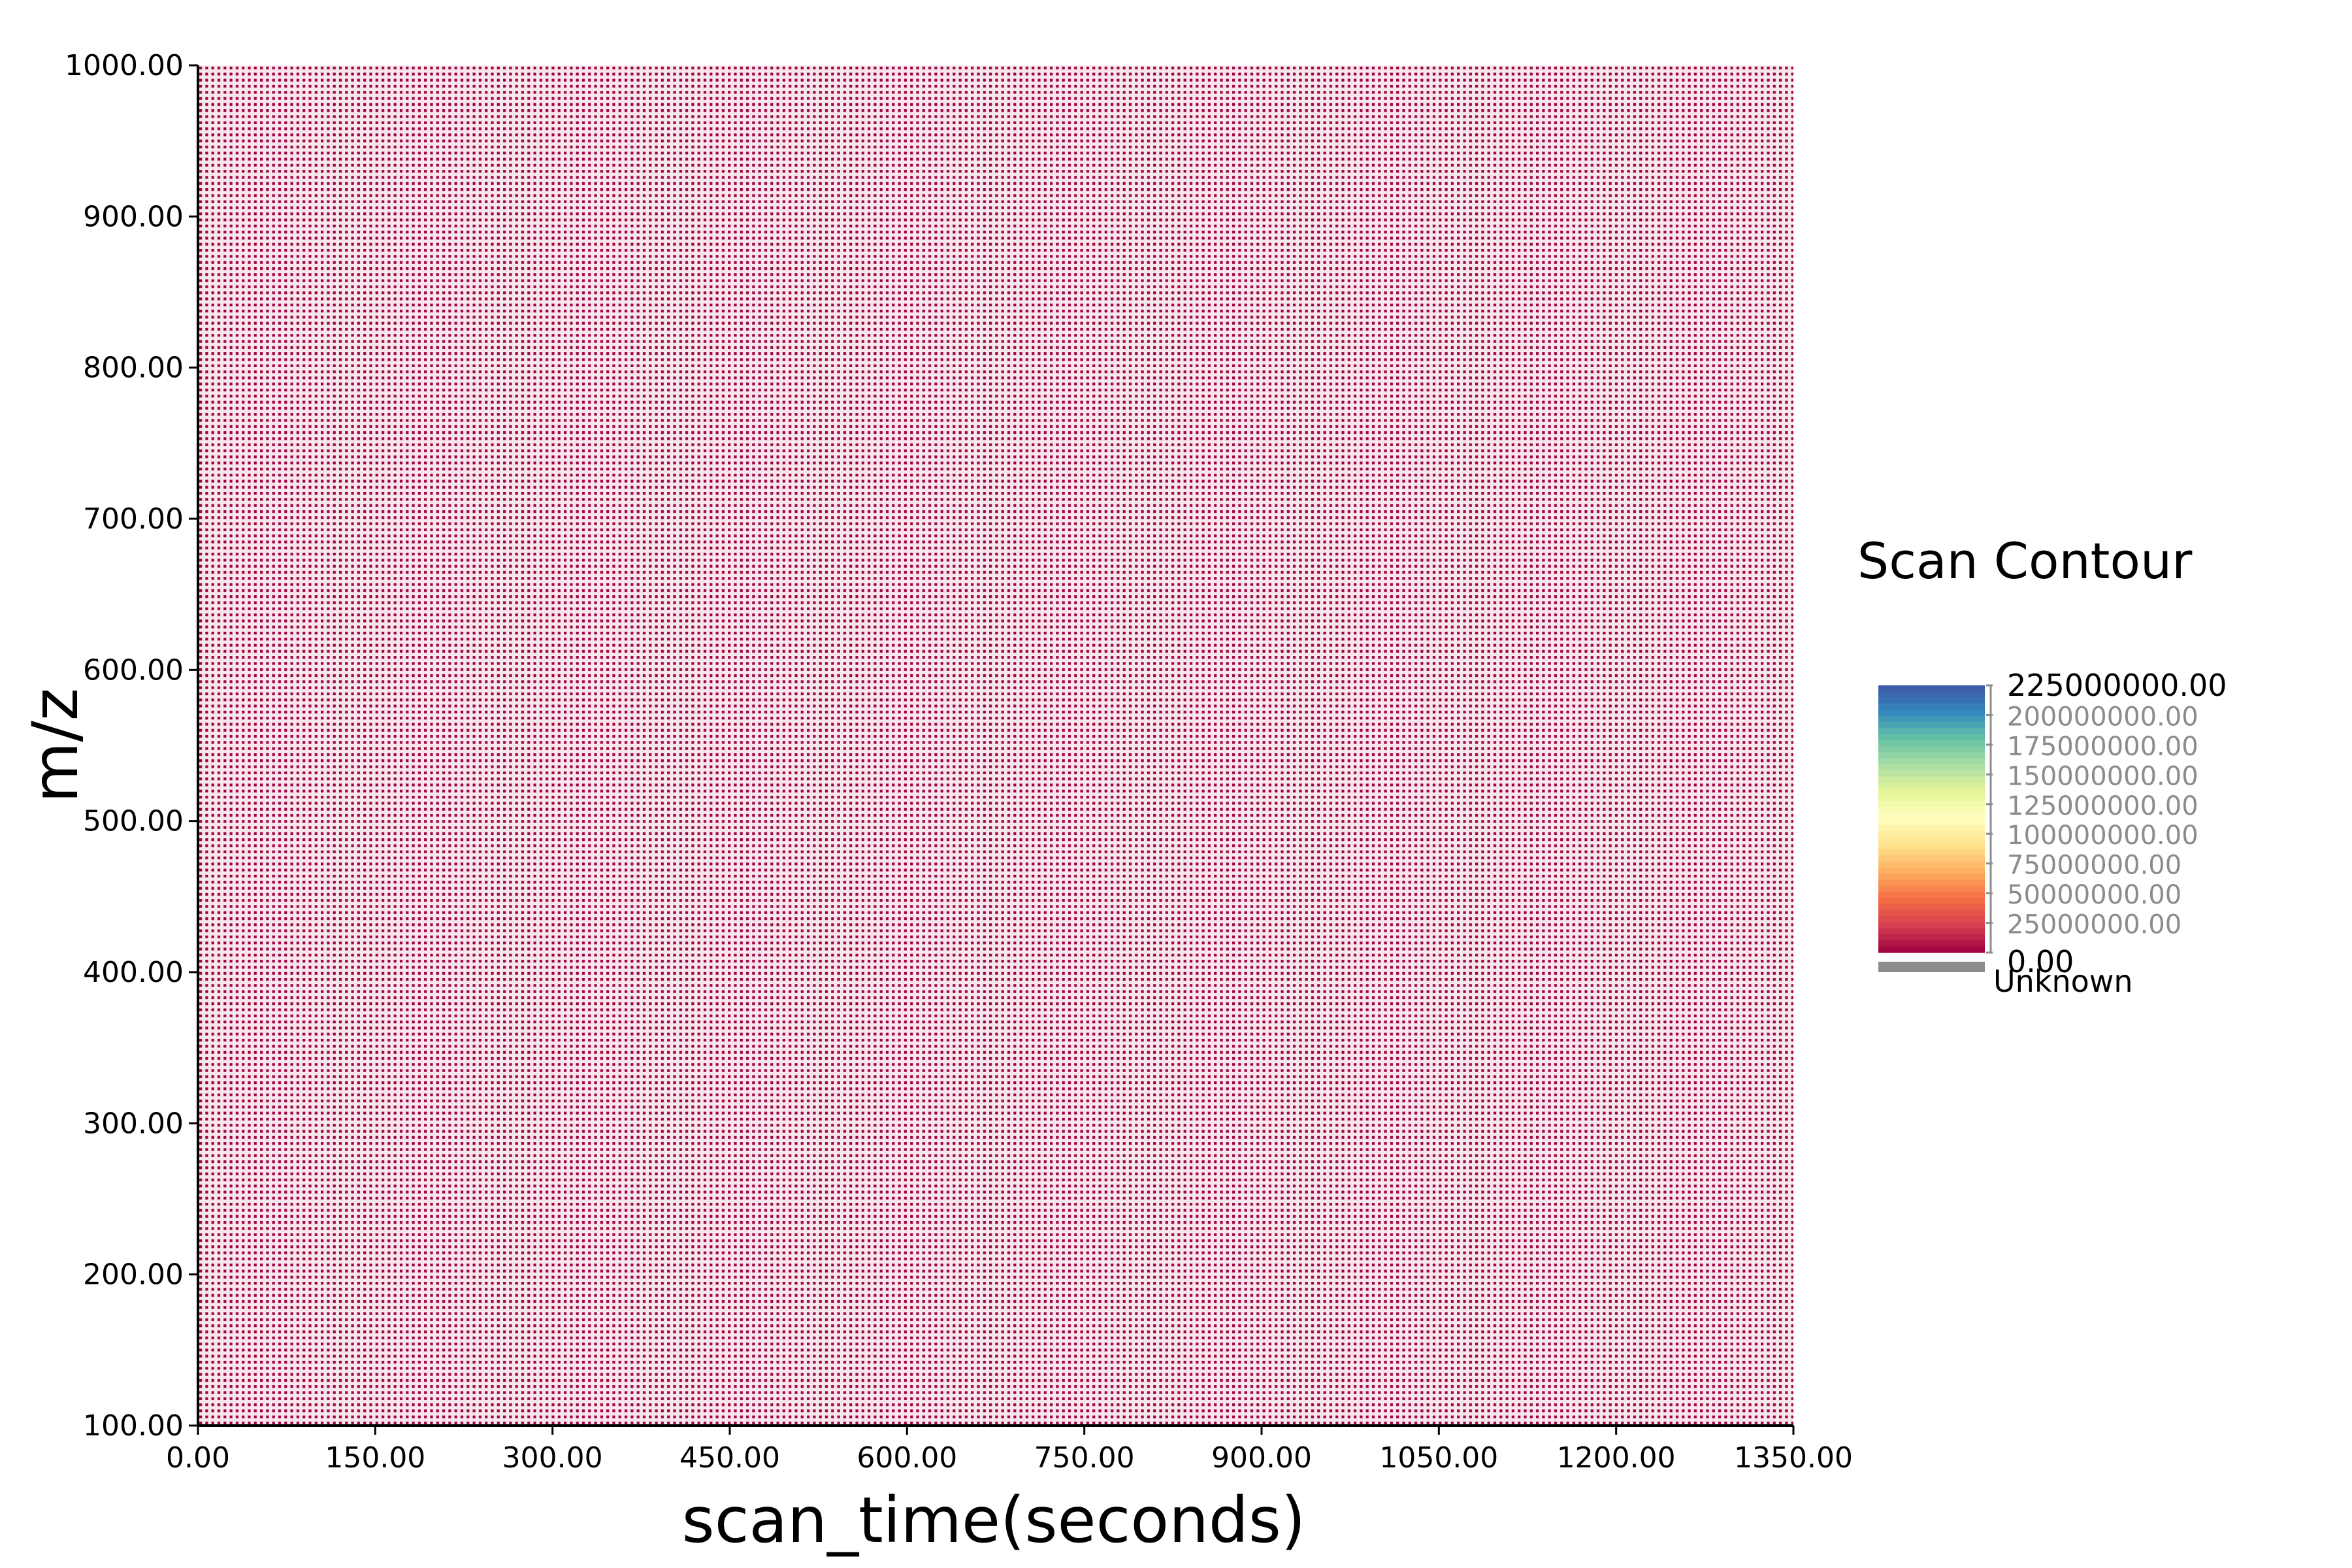  What do you see at coordinates (2094, 925) in the screenshot?
I see `legend-tick-label: 25000000.00` at bounding box center [2094, 925].